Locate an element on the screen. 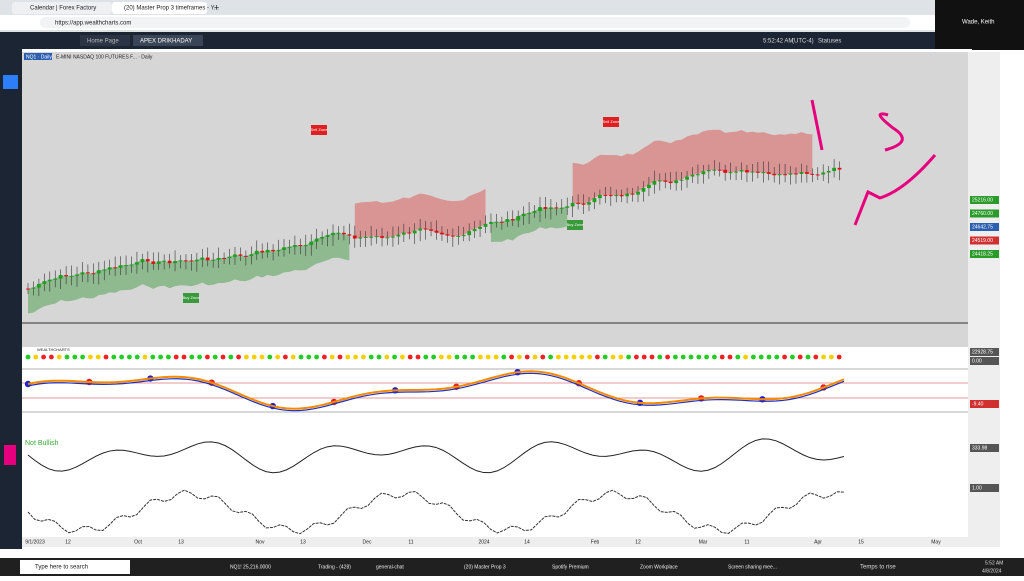  tray-date: 4/8/2024 is located at coordinates (992, 571).